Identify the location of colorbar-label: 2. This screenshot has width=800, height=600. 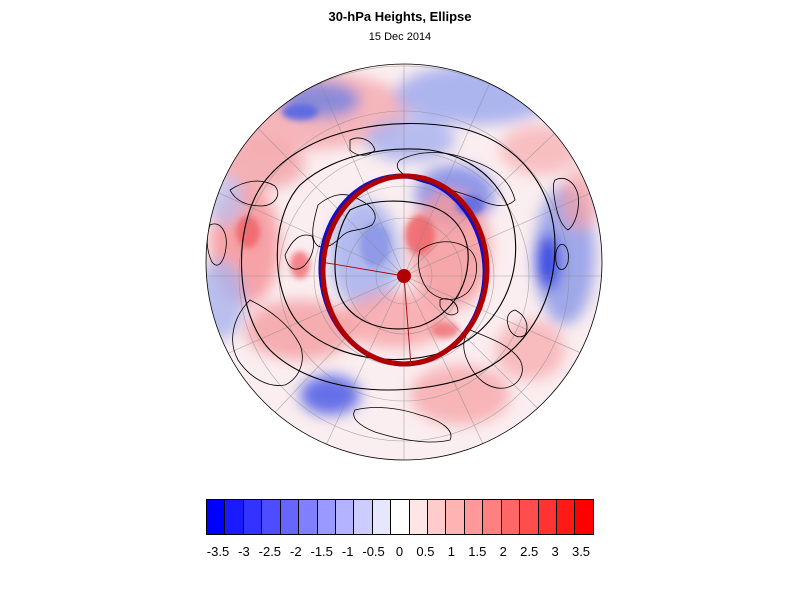
(503, 551).